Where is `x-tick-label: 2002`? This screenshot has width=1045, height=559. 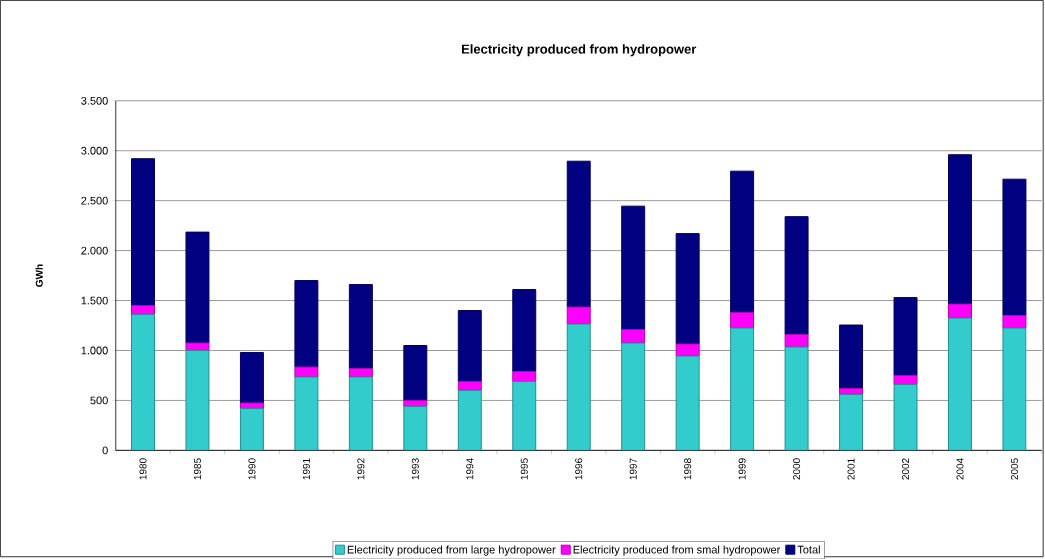 x-tick-label: 2002 is located at coordinates (905, 469).